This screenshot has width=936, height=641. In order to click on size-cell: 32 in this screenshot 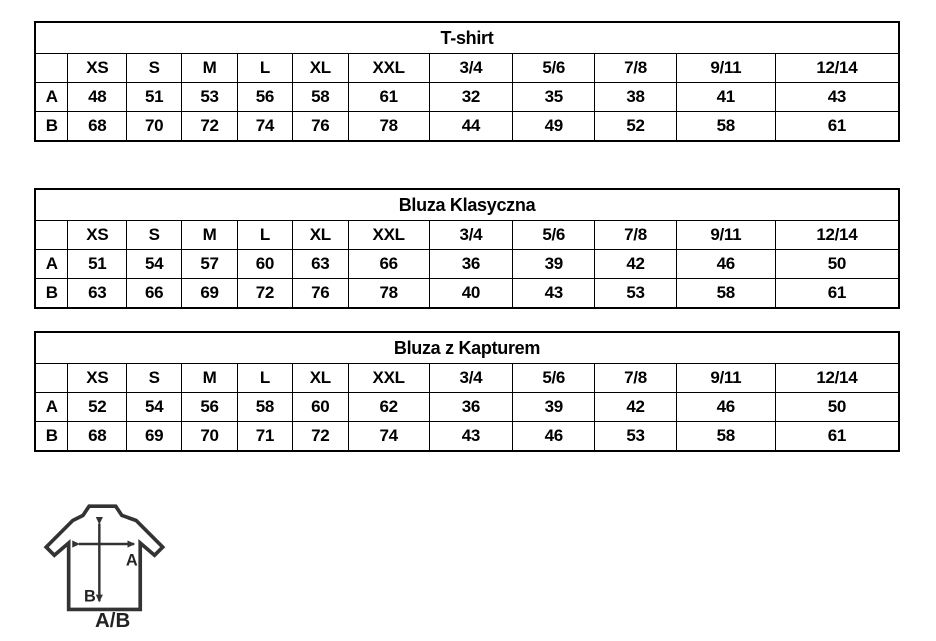, I will do `click(471, 97)`.